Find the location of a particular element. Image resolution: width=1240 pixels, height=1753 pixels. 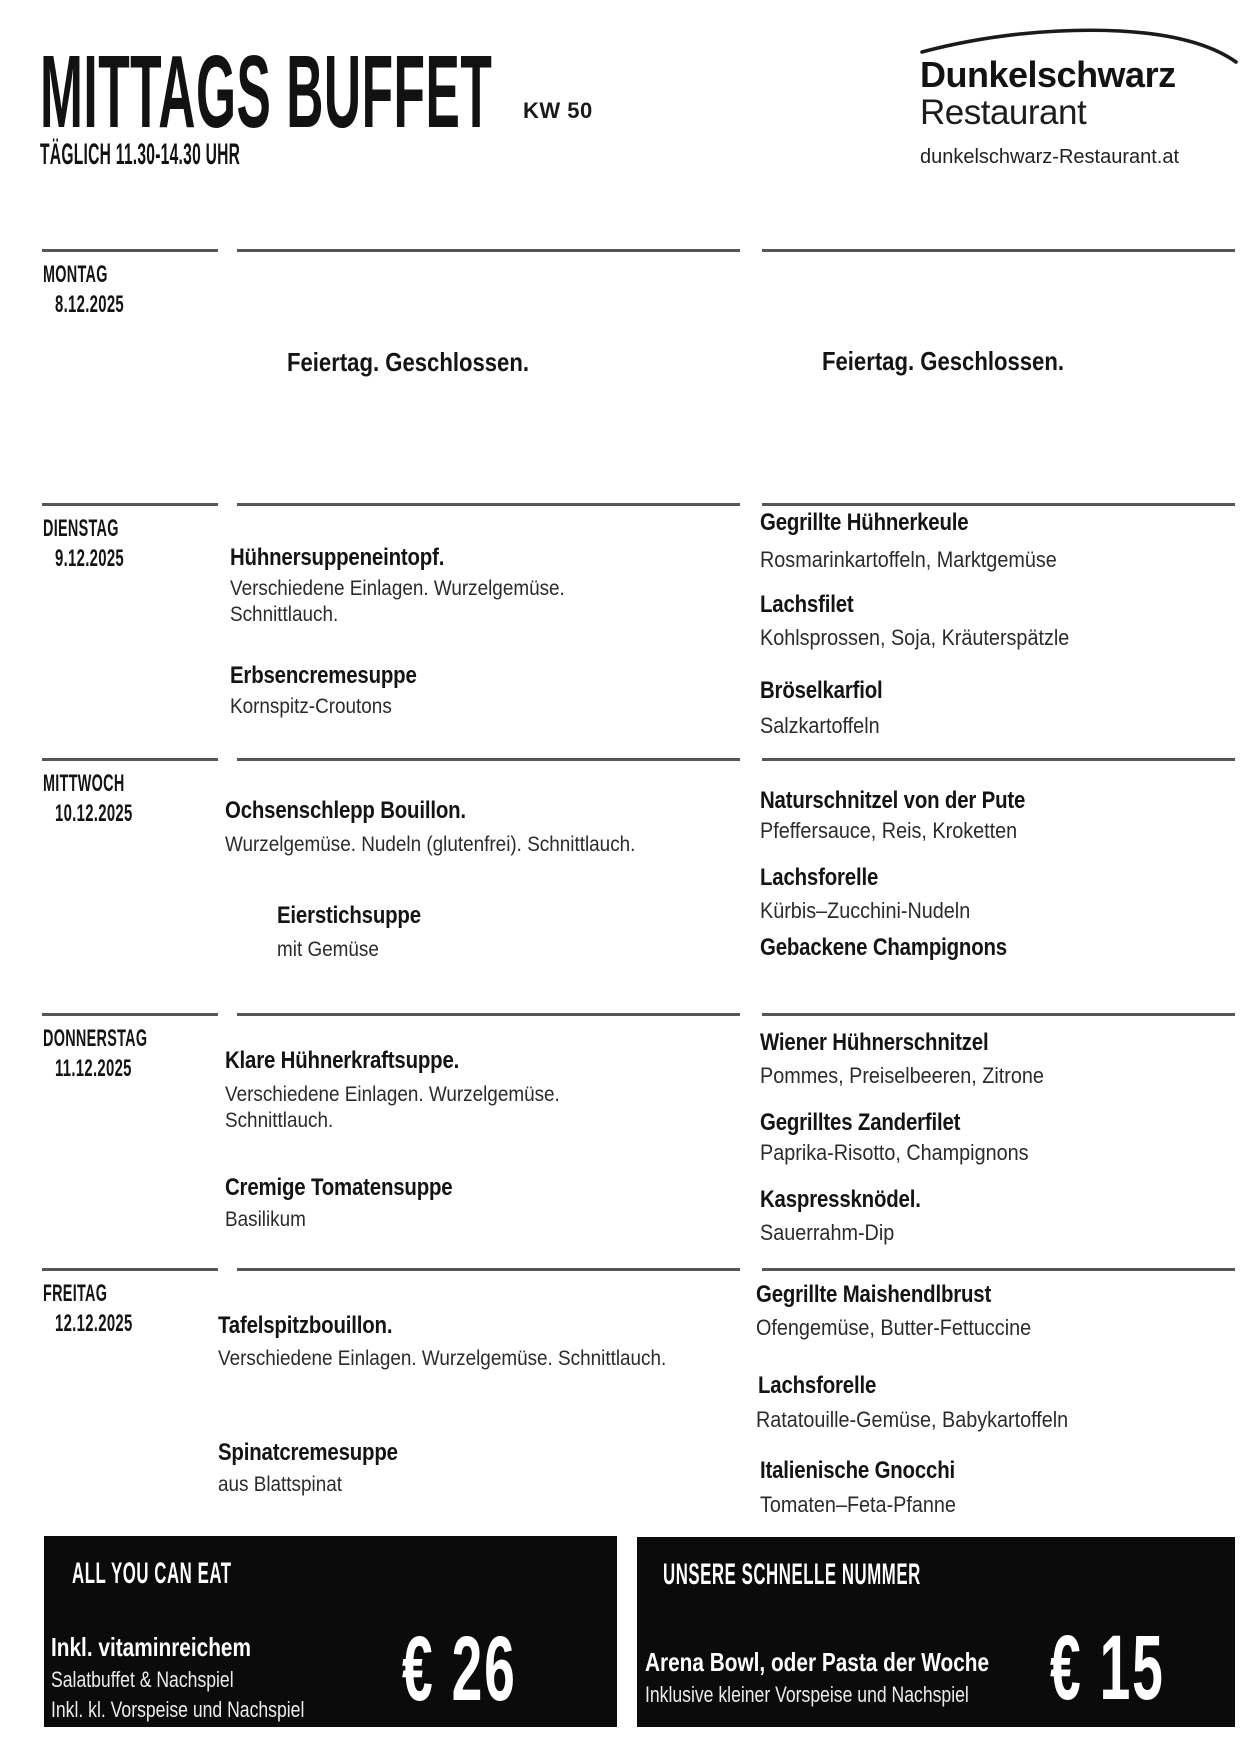

soup-title: Erbsencremesuppe is located at coordinates (323, 675).